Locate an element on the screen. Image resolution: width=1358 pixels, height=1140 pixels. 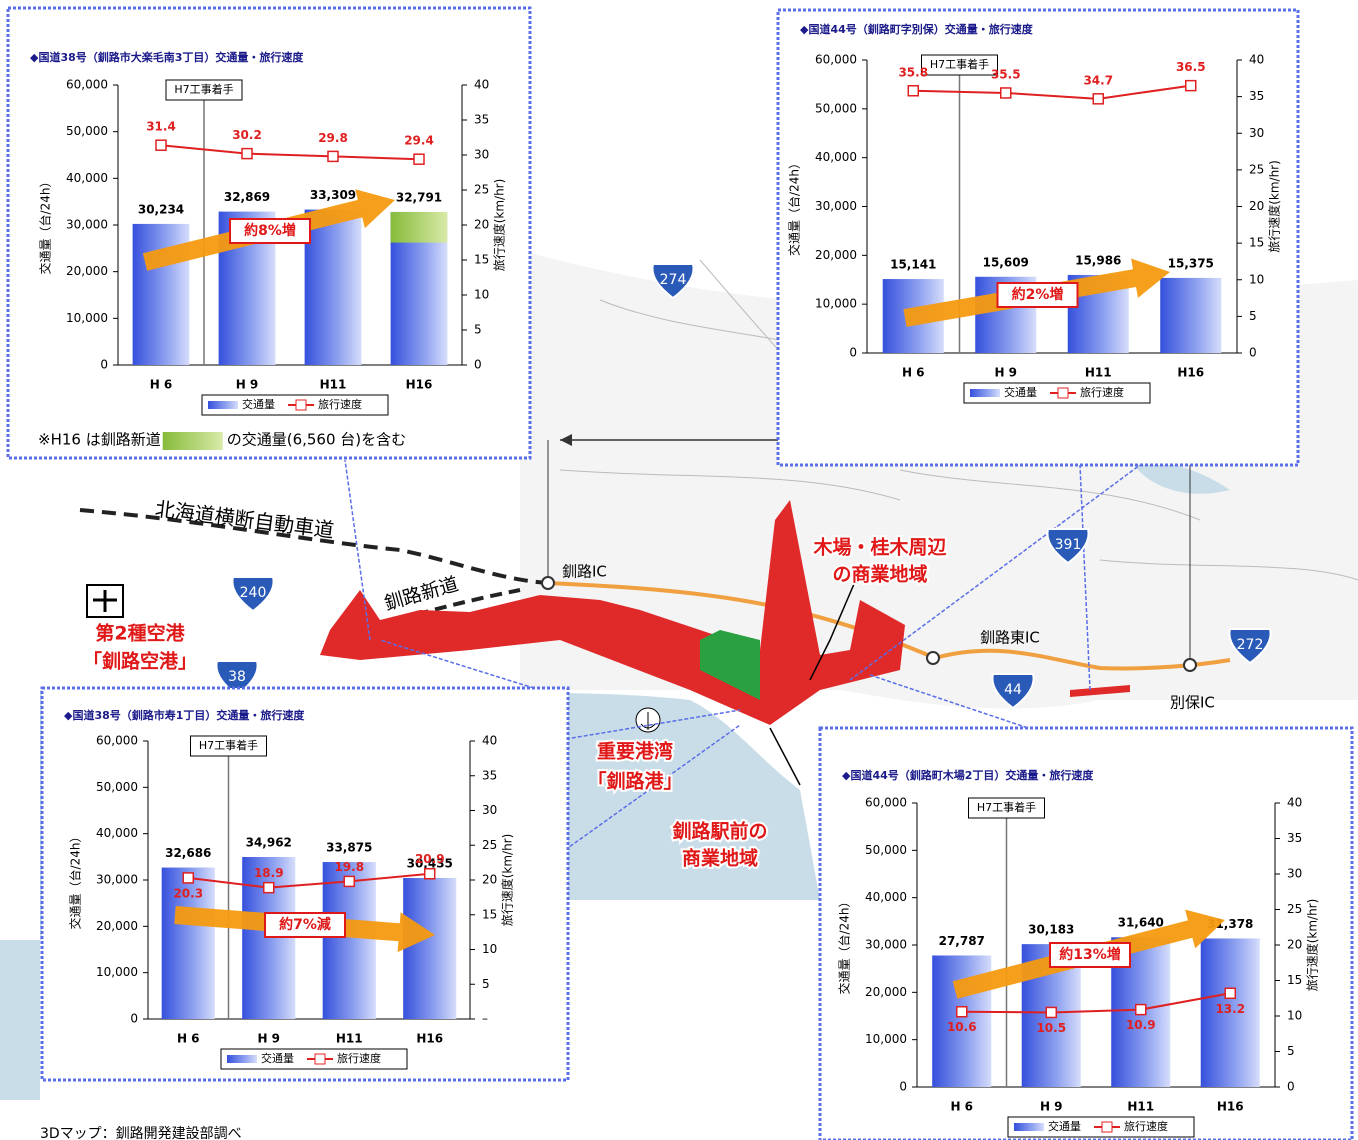
speed-value-label: 10.6 is located at coordinates (962, 1027).